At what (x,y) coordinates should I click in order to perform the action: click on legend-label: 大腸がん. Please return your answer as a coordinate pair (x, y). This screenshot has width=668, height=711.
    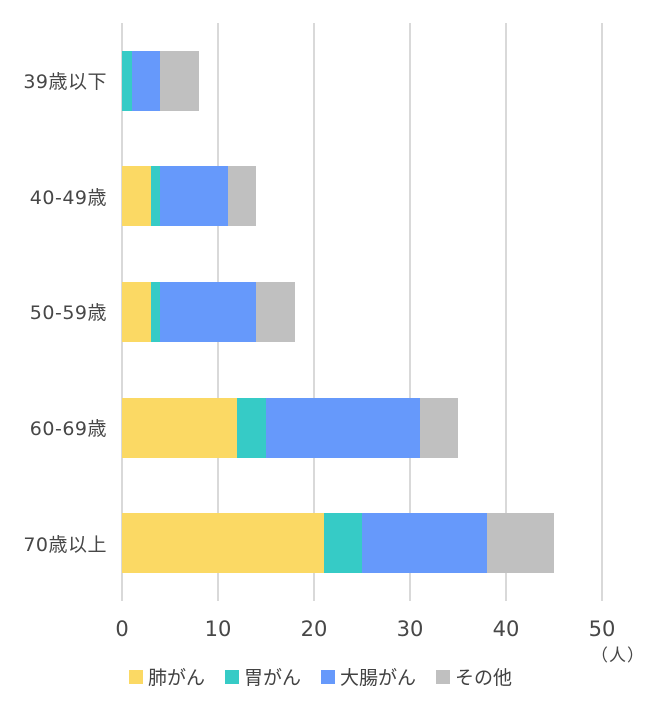
    Looking at the image, I should click on (378, 678).